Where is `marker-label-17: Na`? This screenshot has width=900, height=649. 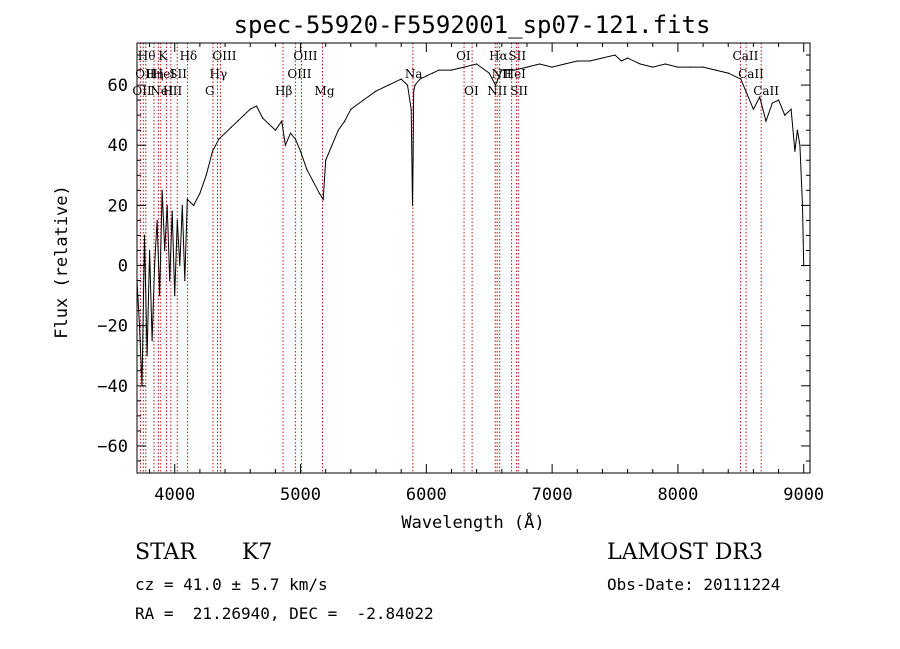 marker-label-17: Na is located at coordinates (414, 74).